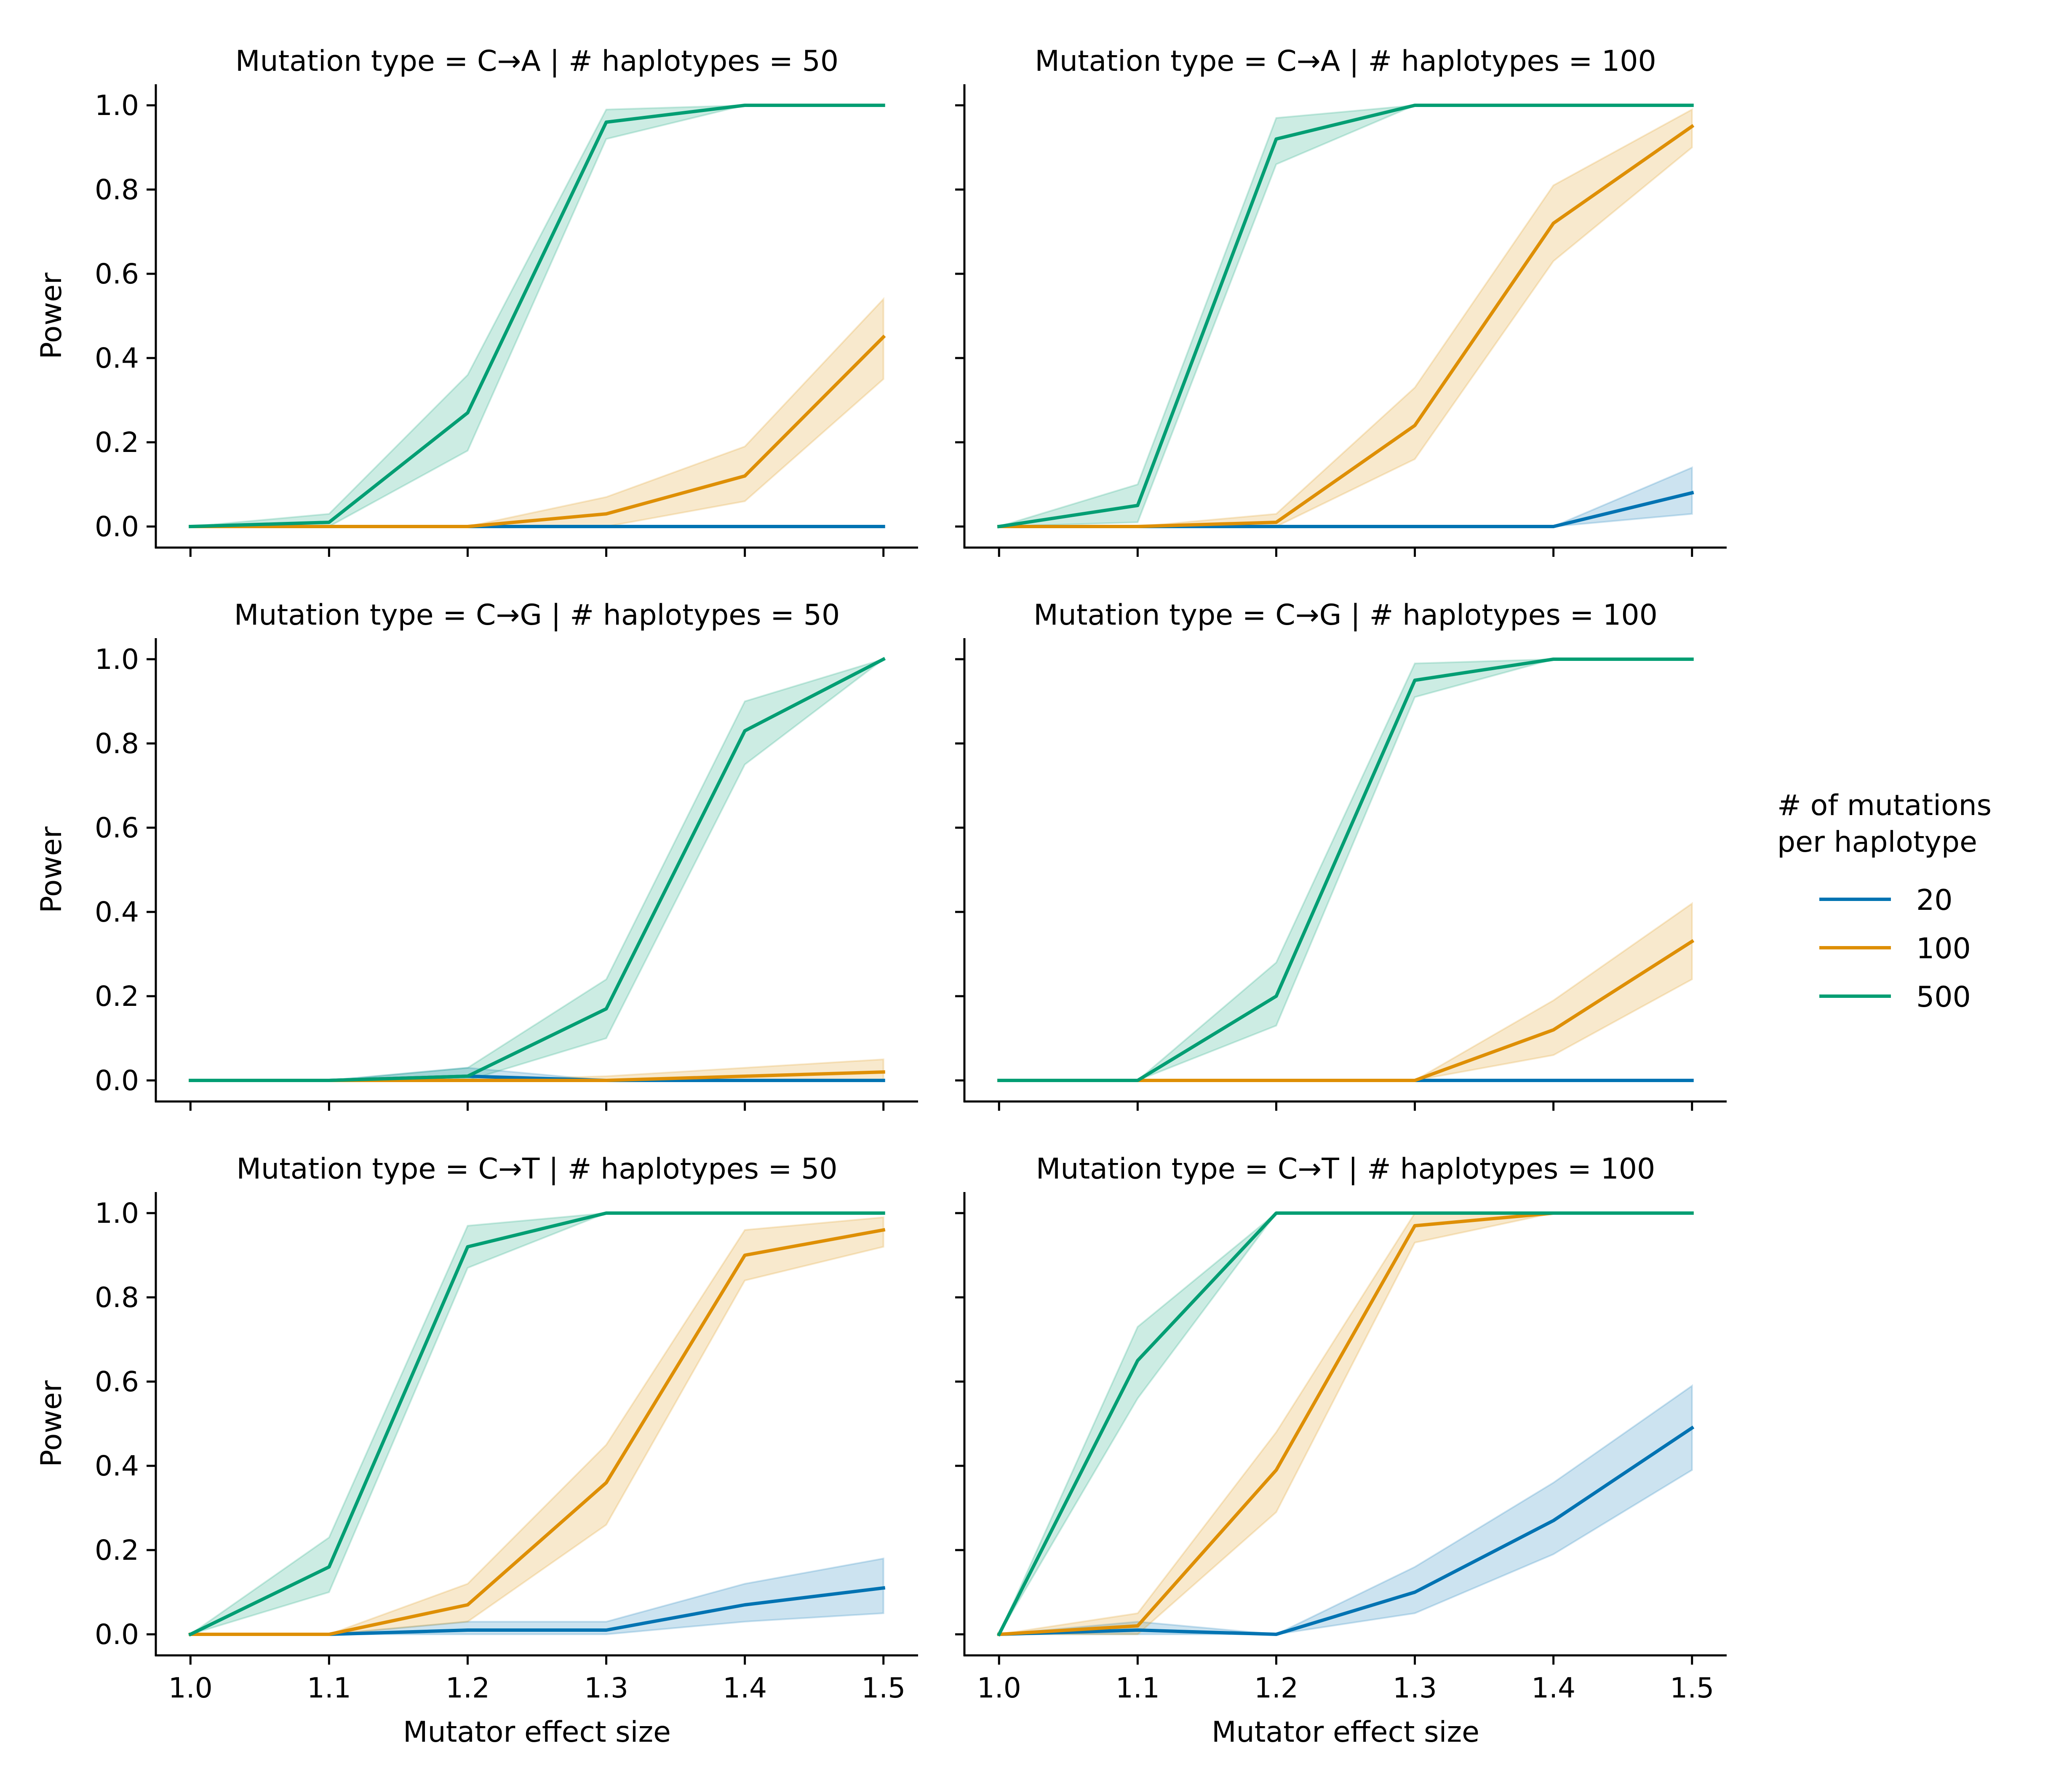  What do you see at coordinates (1345, 61) in the screenshot?
I see `panel-title: Mutation type = C→A | # haplotypes = 100` at bounding box center [1345, 61].